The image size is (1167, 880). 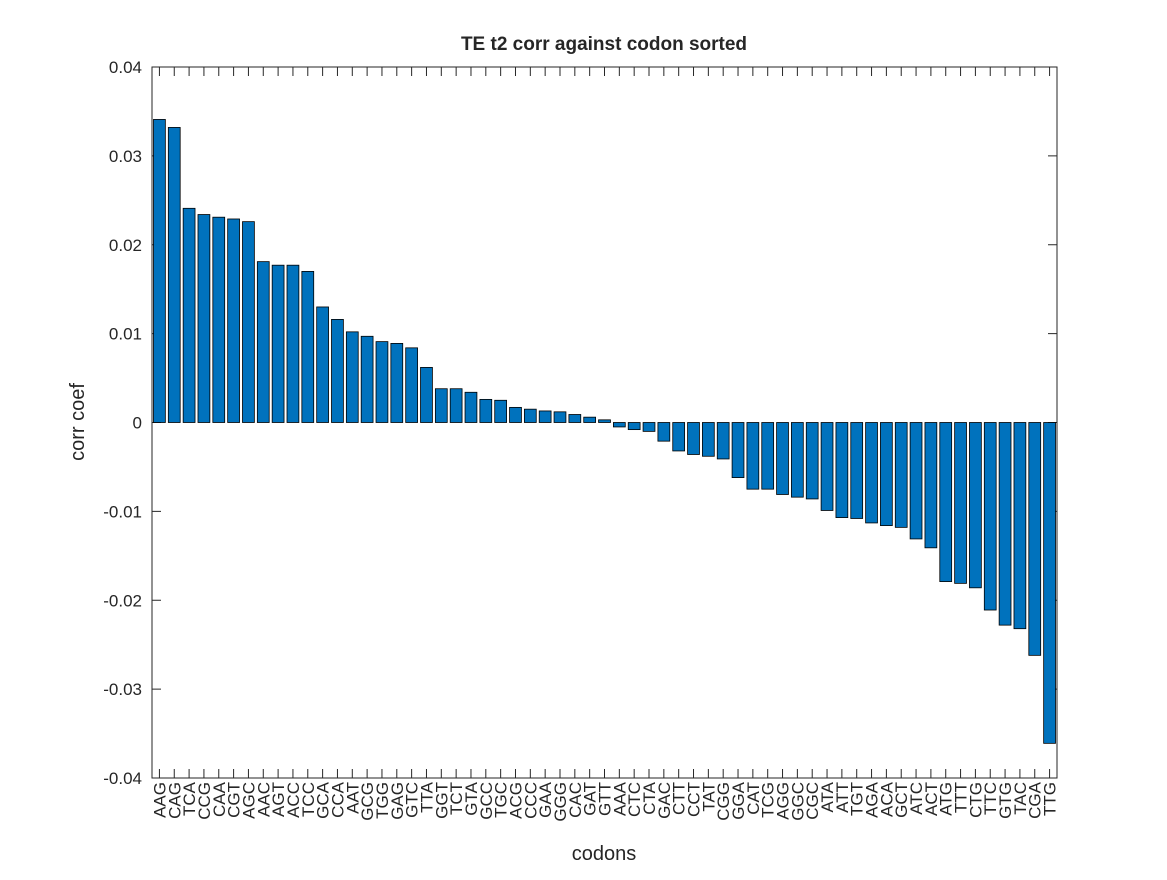 What do you see at coordinates (634, 799) in the screenshot?
I see `x-tick-label: CTC` at bounding box center [634, 799].